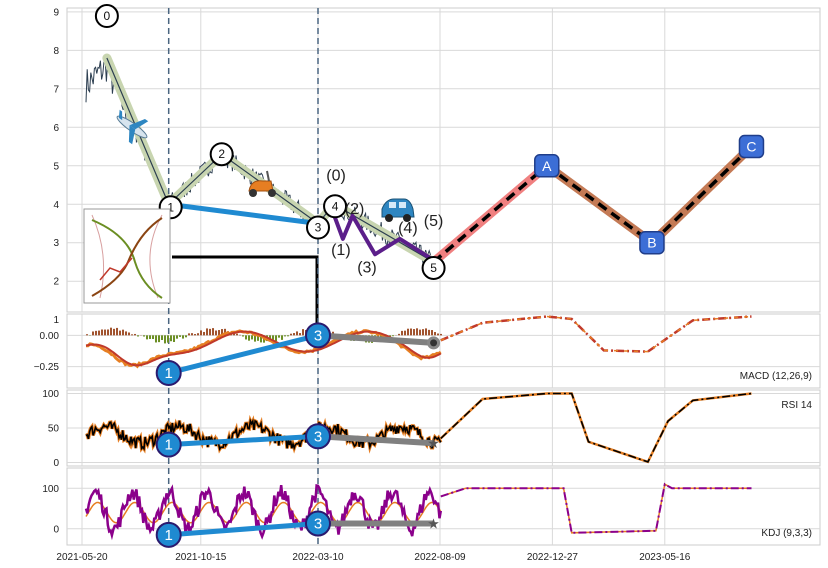 Image resolution: width=828 pixels, height=568 pixels. I want to click on x-tick-label: 2022-12-27, so click(553, 557).